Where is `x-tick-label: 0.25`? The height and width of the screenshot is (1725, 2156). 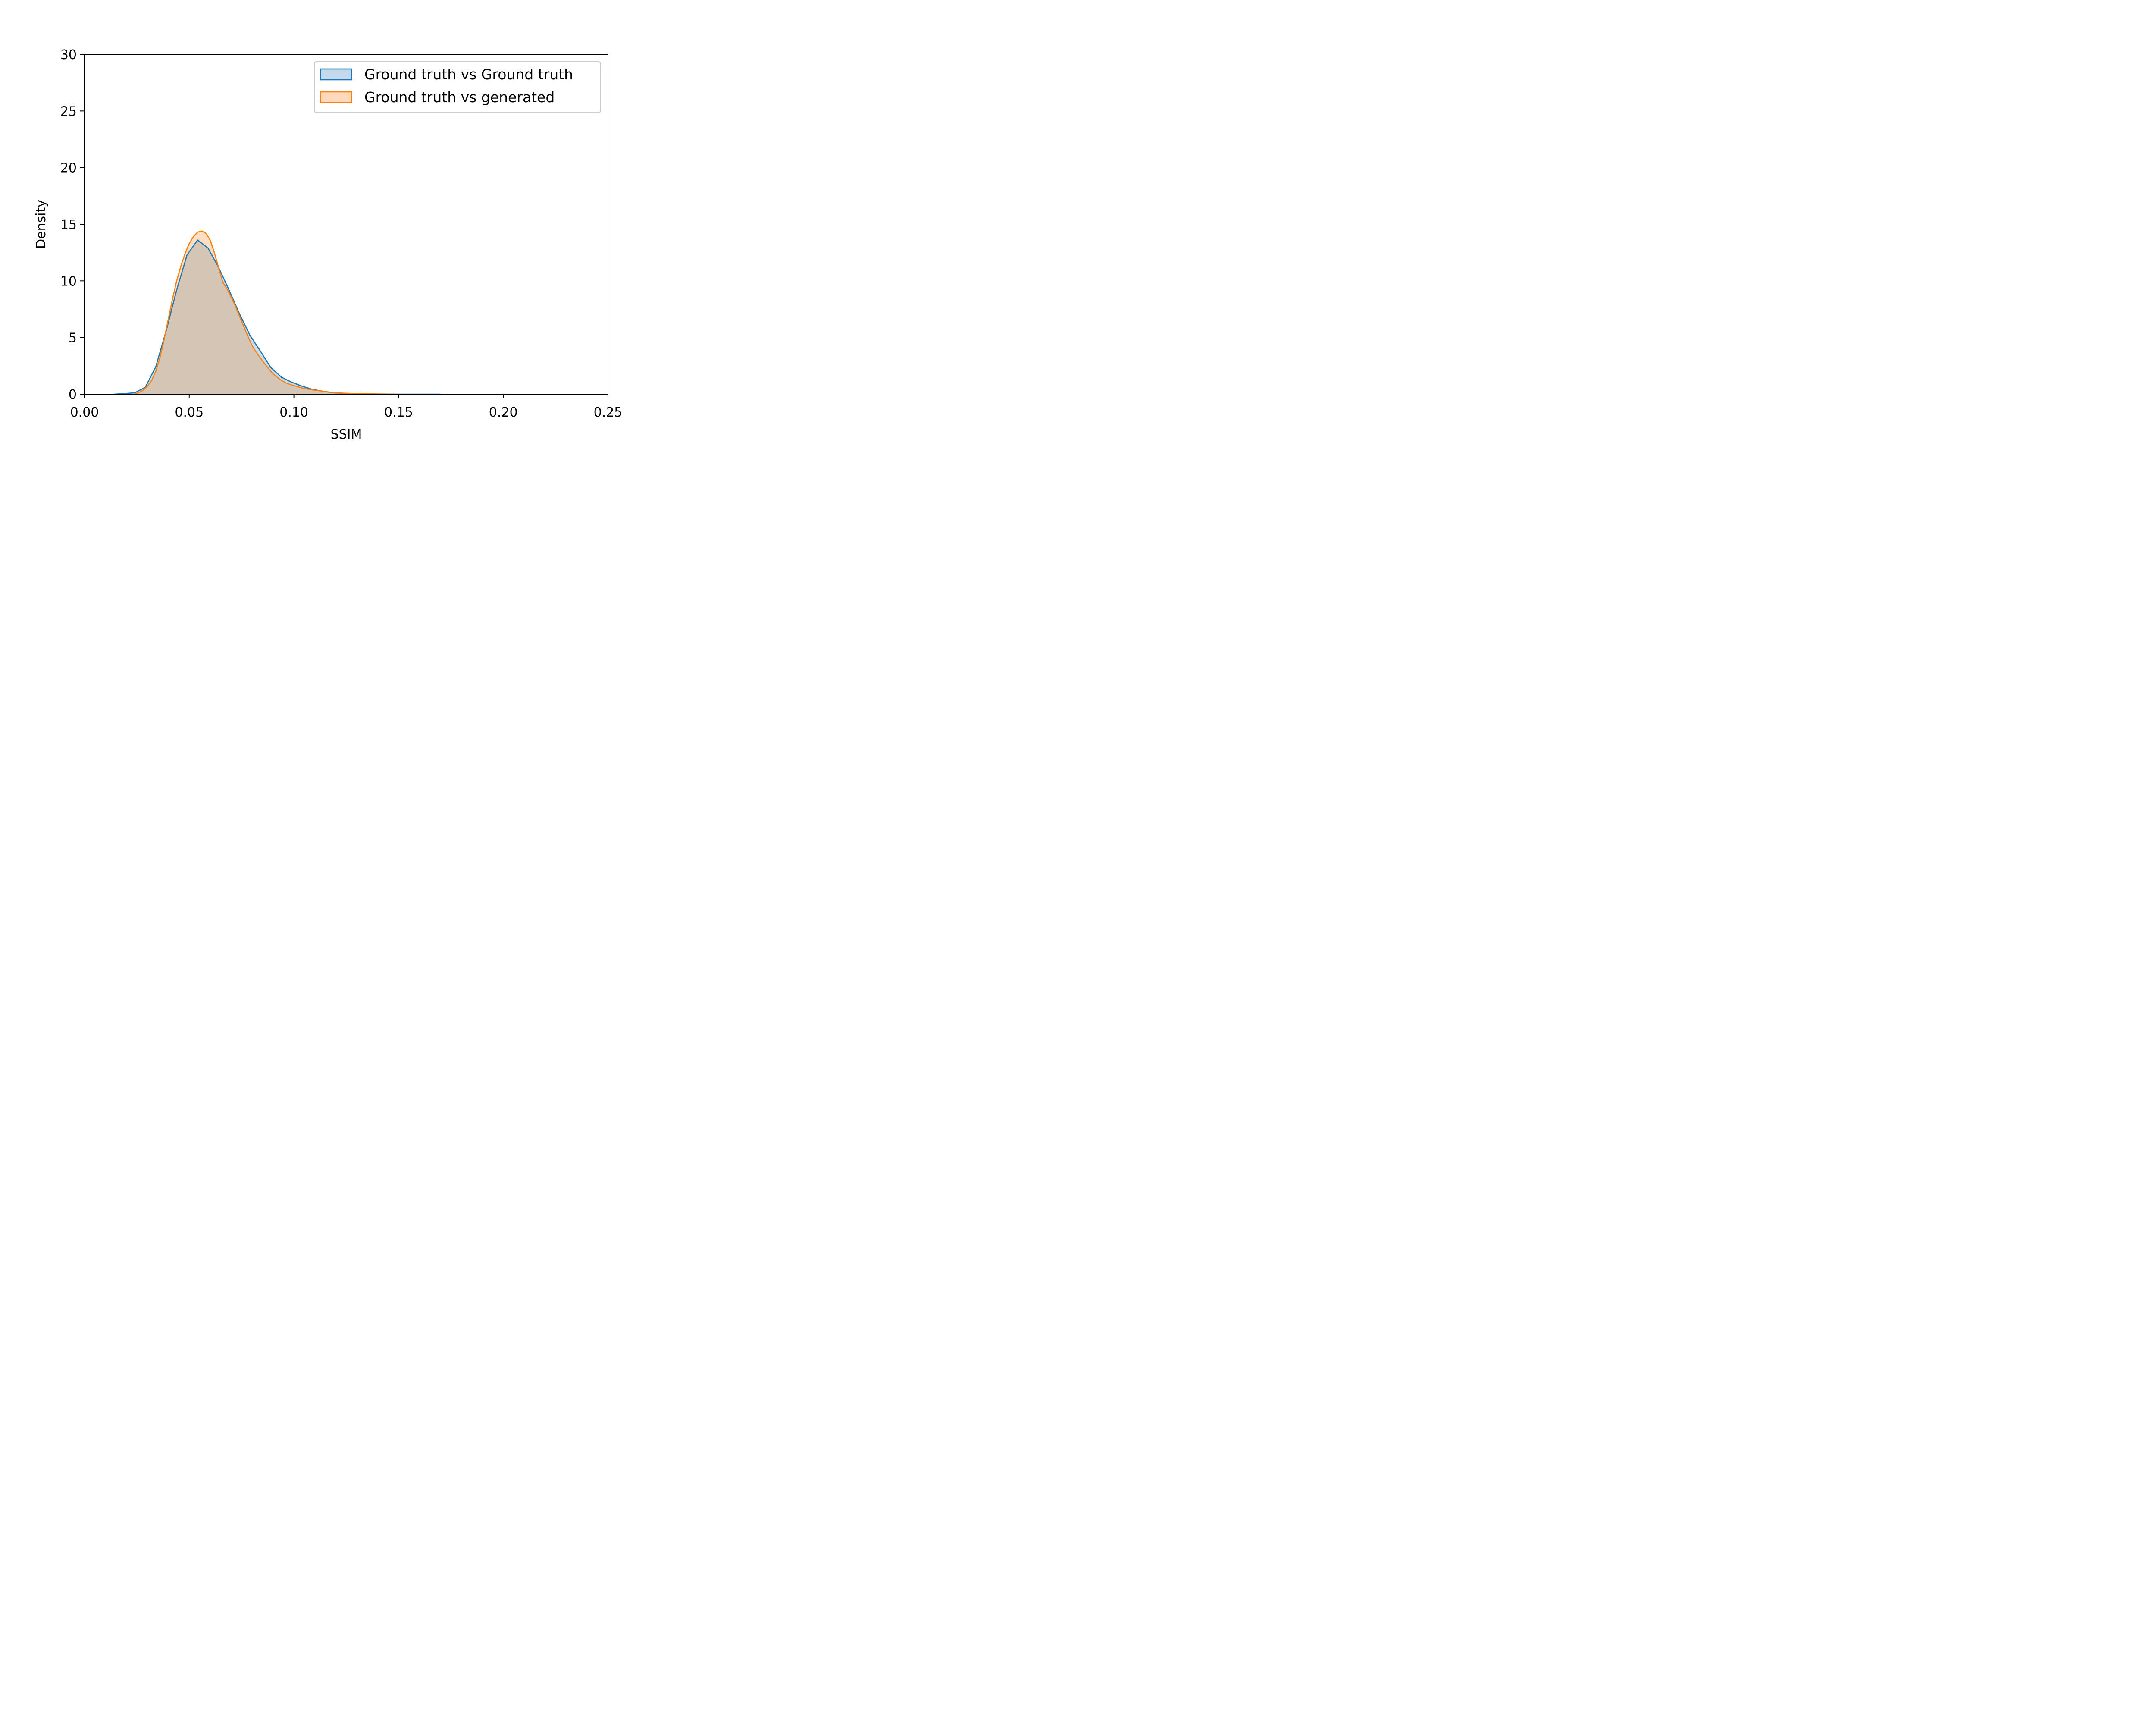
x-tick-label: 0.25 is located at coordinates (608, 413).